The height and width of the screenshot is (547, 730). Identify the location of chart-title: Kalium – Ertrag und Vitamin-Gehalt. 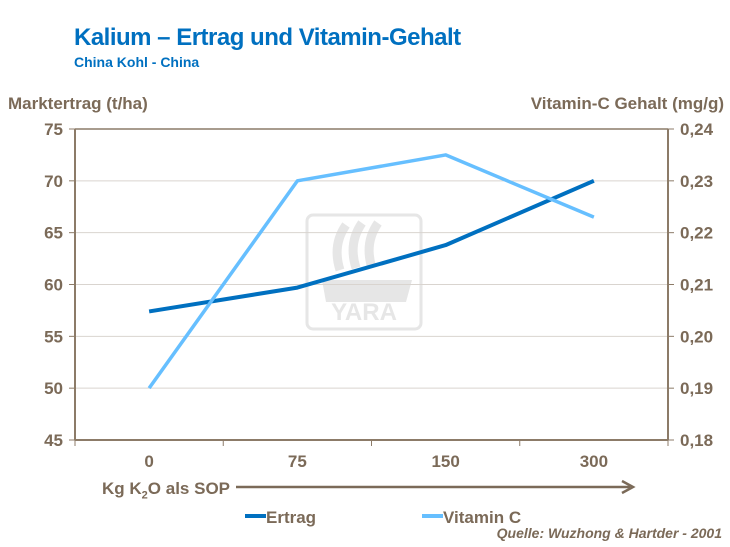
(267, 37).